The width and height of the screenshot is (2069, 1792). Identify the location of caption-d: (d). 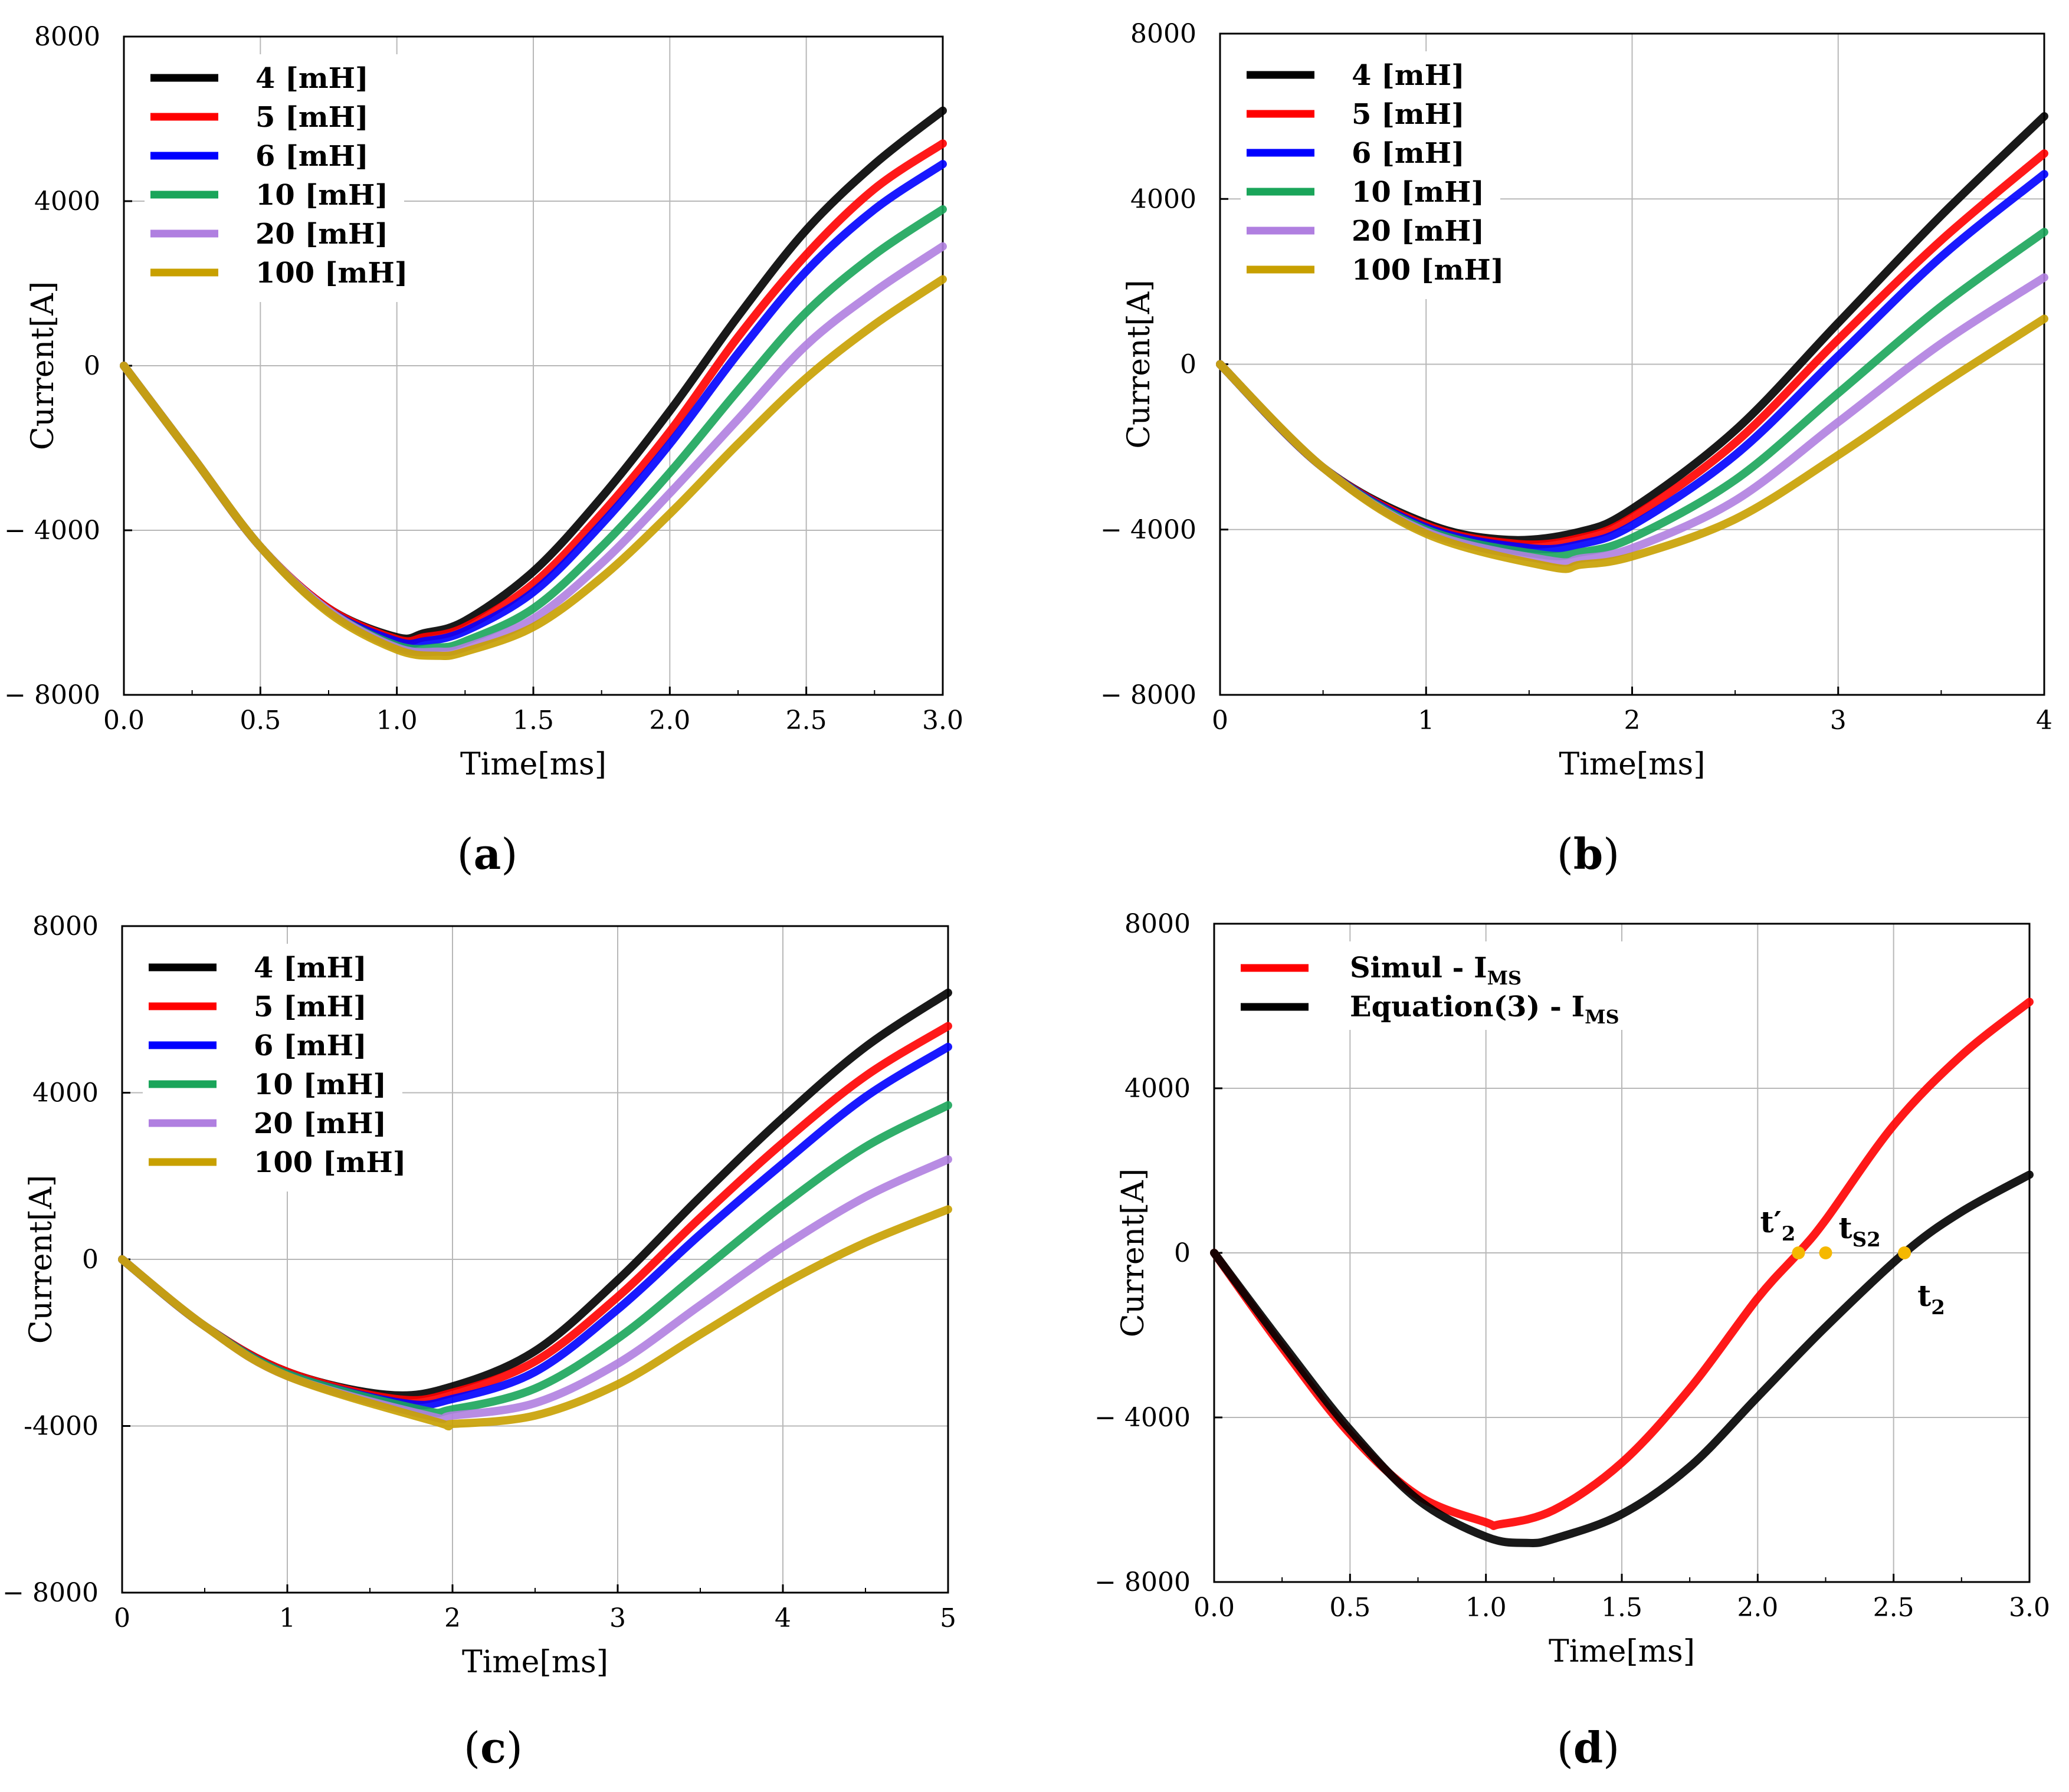
(1588, 1747).